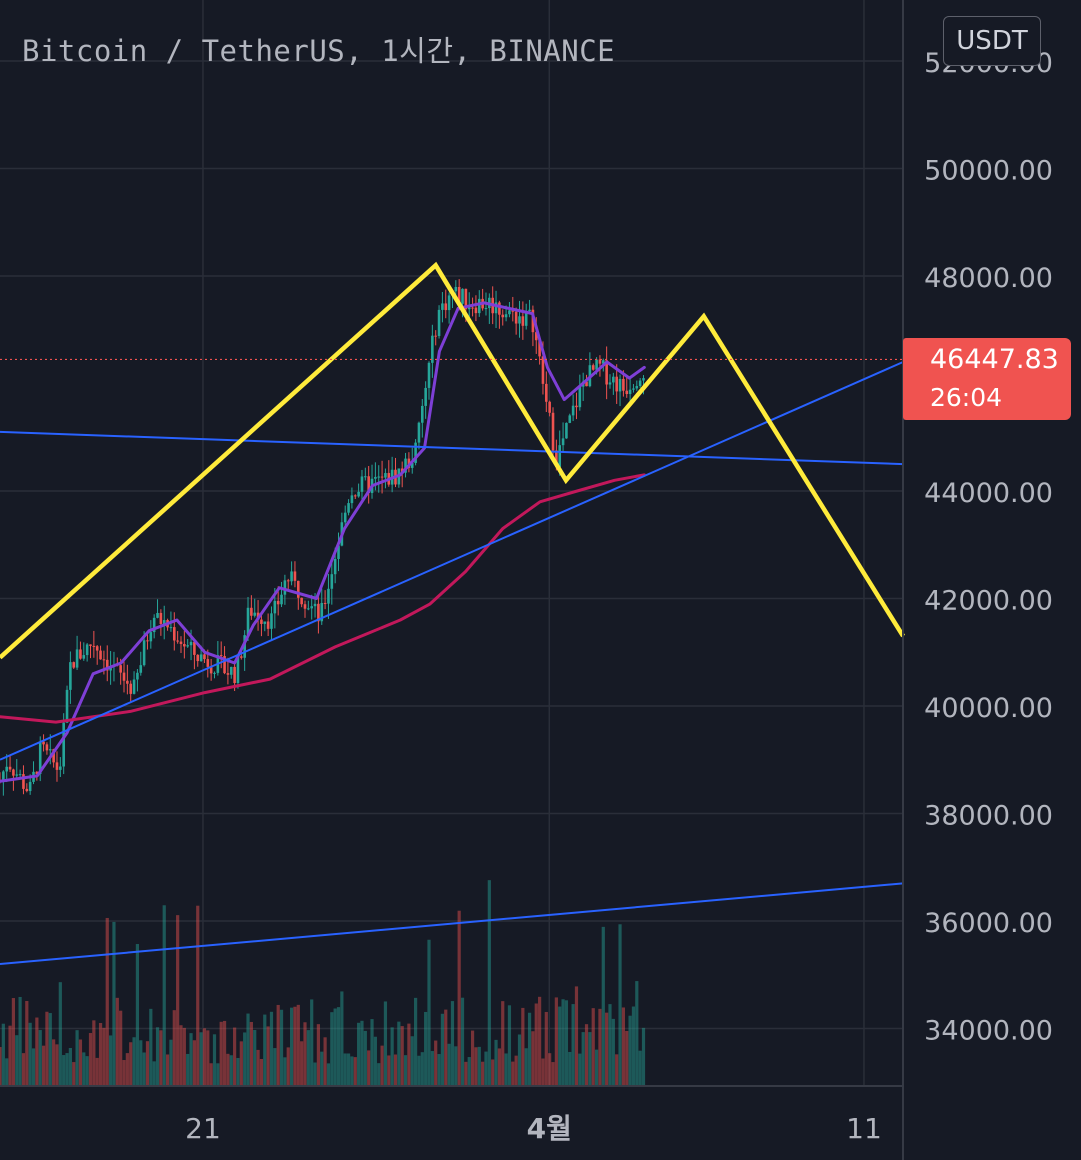 The height and width of the screenshot is (1160, 1081). I want to click on currency-unit-button: USDT, so click(992, 41).